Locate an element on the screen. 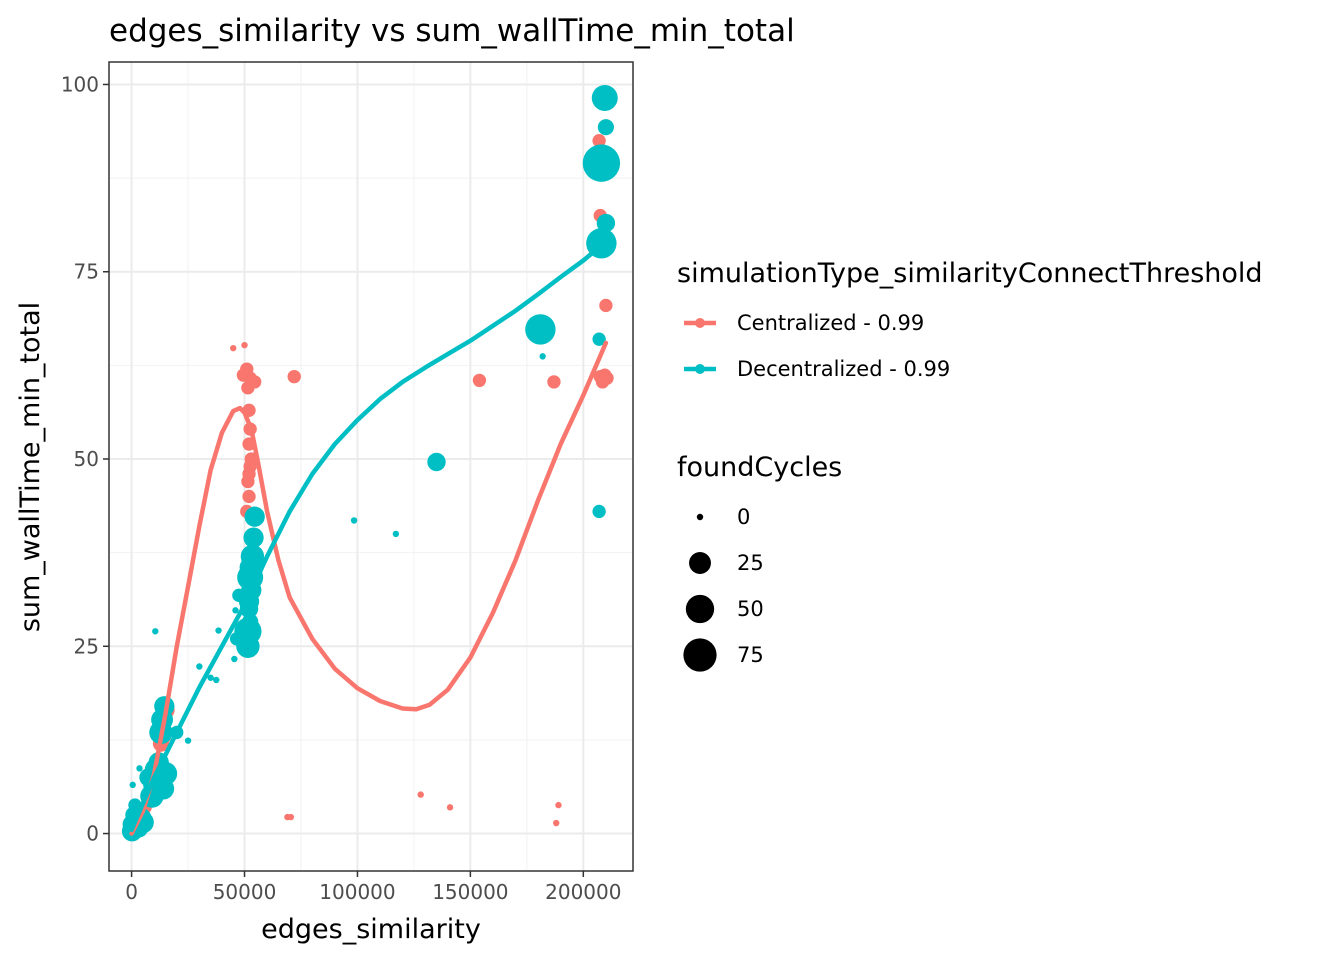 This screenshot has height=960, width=1344. x-tick-label: 50000 is located at coordinates (245, 892).